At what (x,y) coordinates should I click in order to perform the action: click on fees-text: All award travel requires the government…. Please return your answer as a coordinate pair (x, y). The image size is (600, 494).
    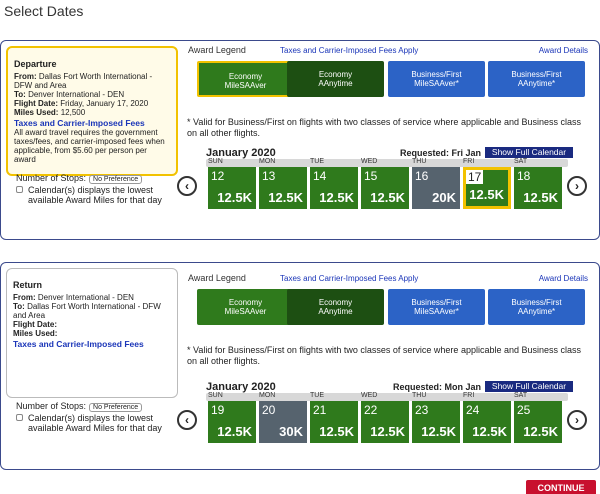
    Looking at the image, I should click on (89, 146).